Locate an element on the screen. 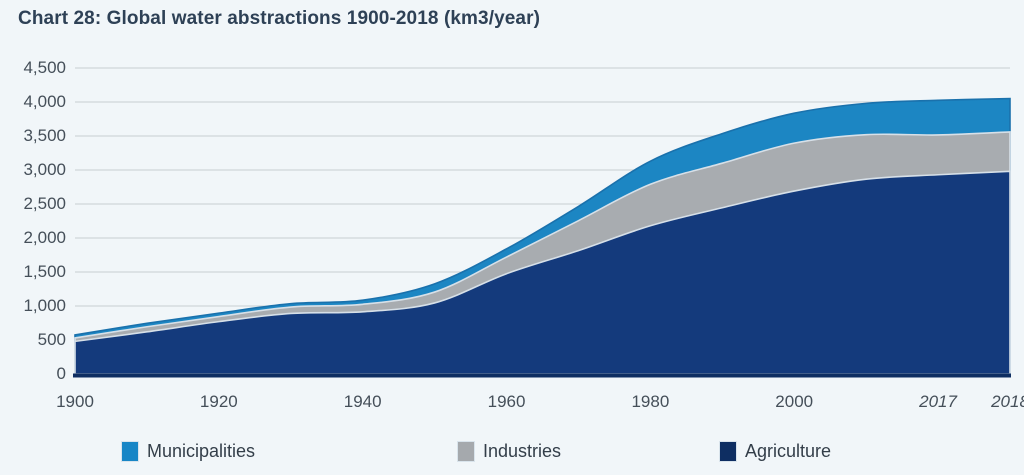 This screenshot has width=1024, height=475. y-tick-label: 3,000 is located at coordinates (44, 169).